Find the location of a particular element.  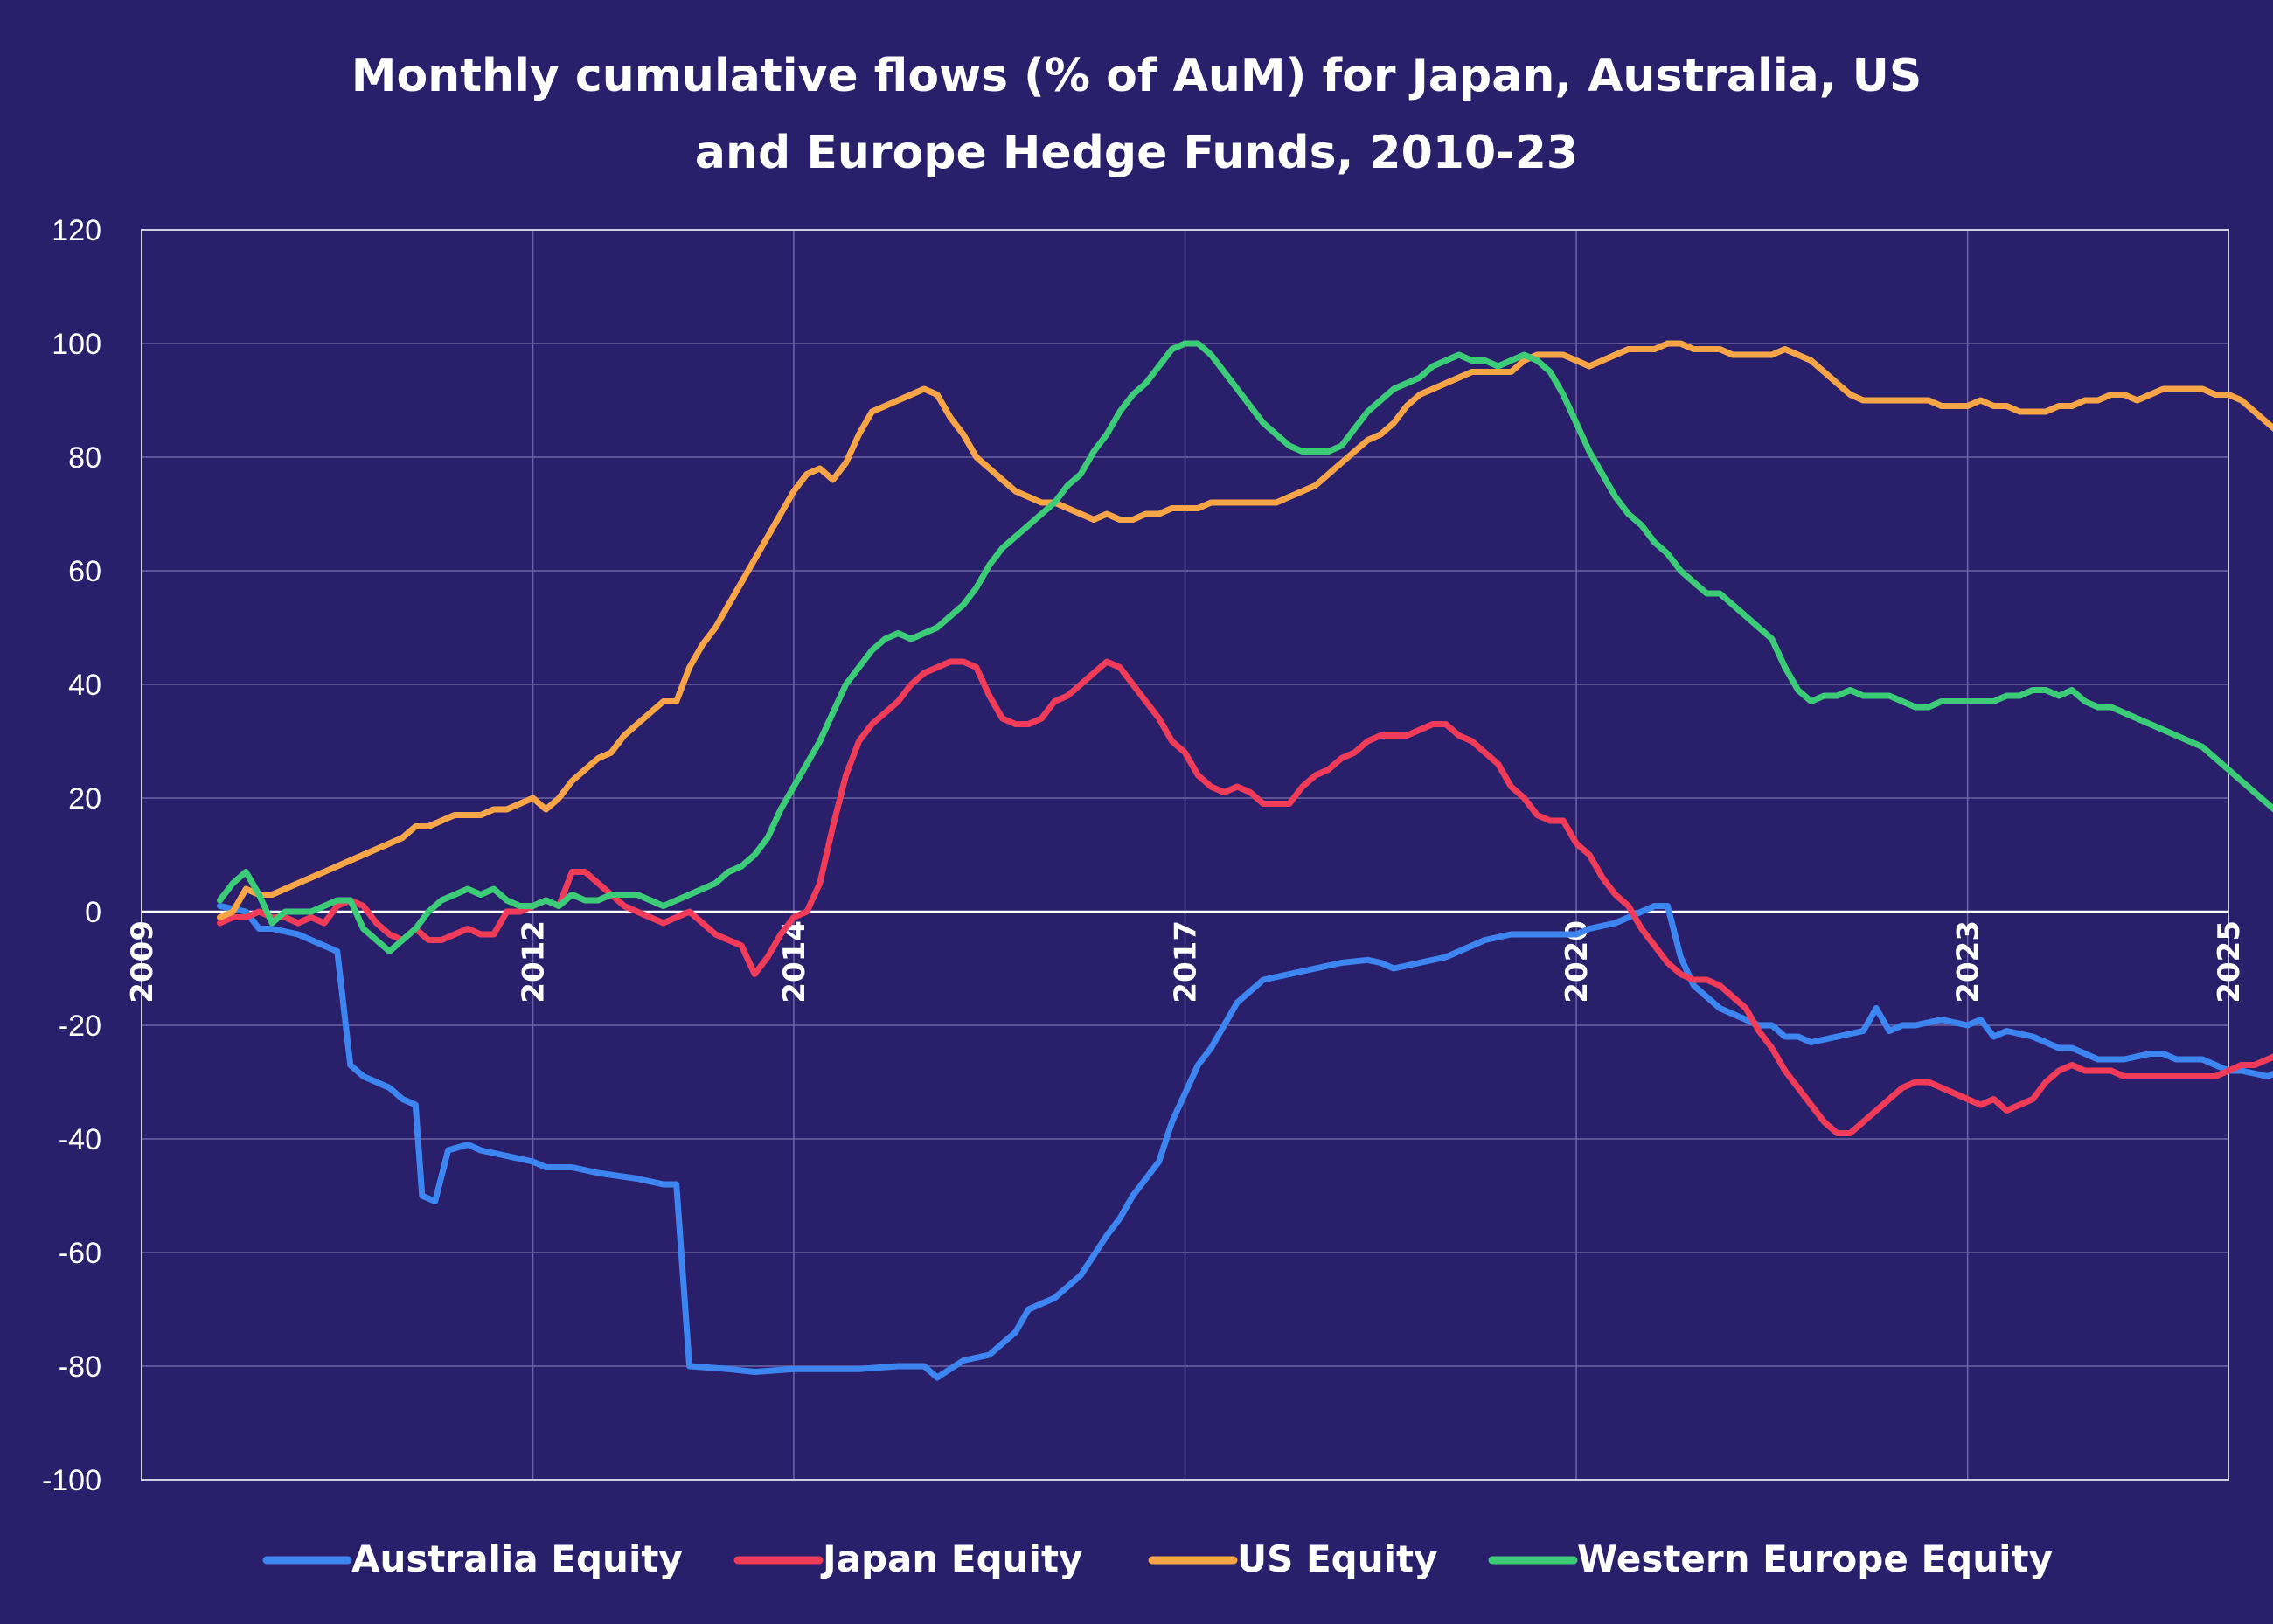

chart-title-line-2: and Europe Hedge Funds, 2010-23 is located at coordinates (1136, 153).